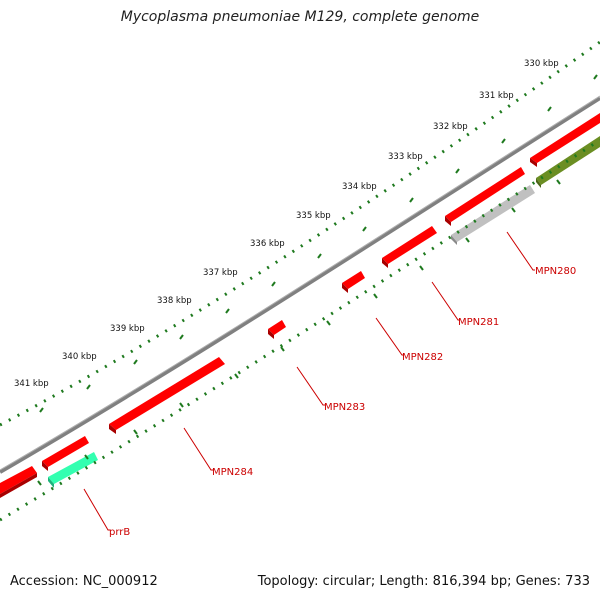 The image size is (600, 600). Describe the element at coordinates (485, 194) in the screenshot. I see `cds-feature-mpn281` at that location.